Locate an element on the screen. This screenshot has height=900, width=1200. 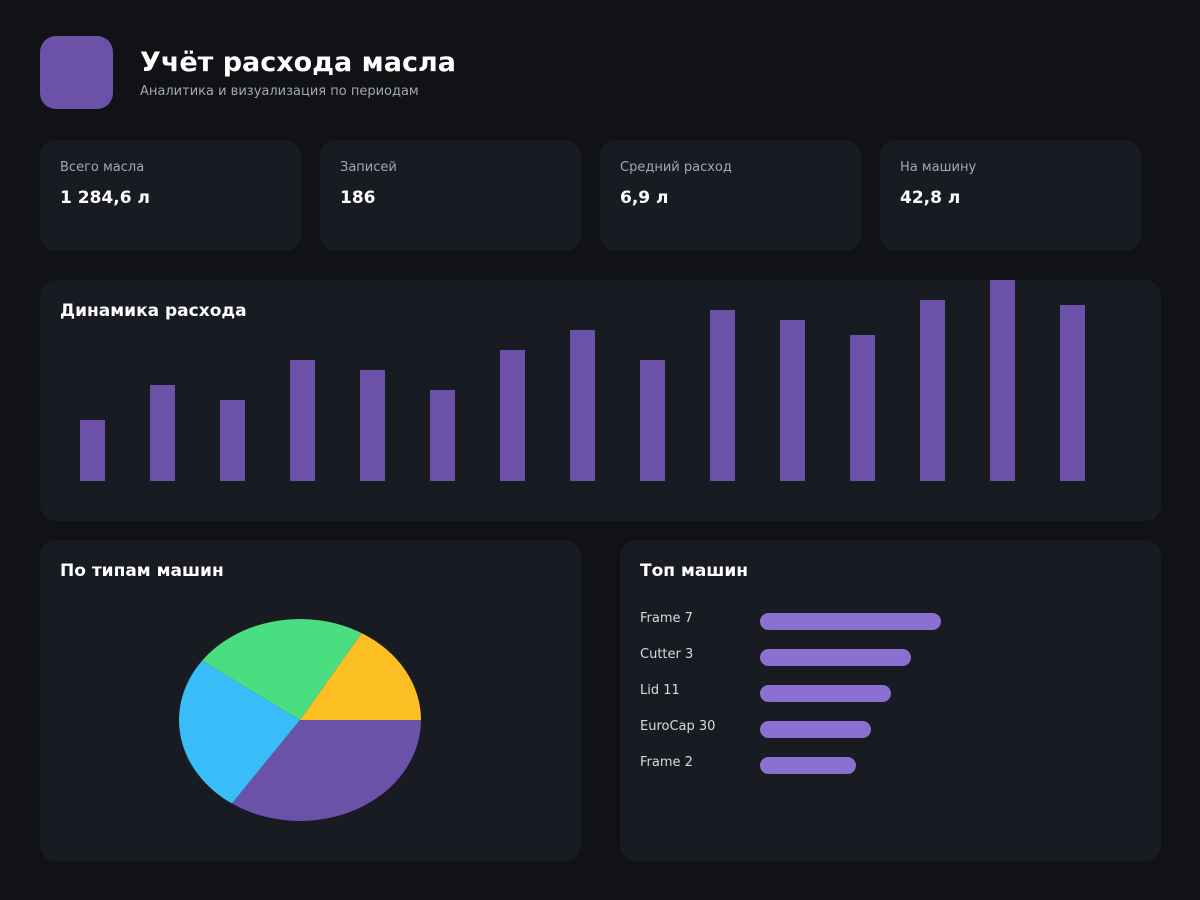
kpi-label: Средний расход is located at coordinates (676, 167).